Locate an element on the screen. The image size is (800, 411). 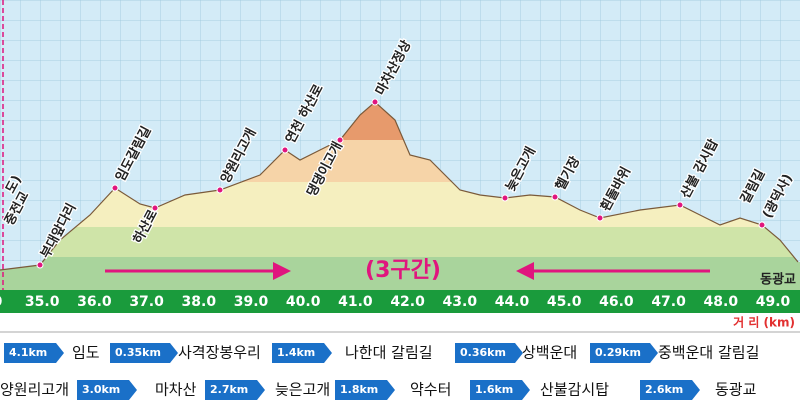
x-tick-label: 4.0 is located at coordinates (1, 302).